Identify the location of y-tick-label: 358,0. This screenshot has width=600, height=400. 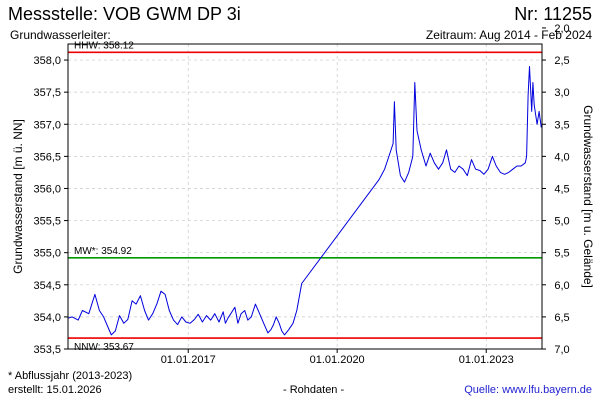
(47, 61).